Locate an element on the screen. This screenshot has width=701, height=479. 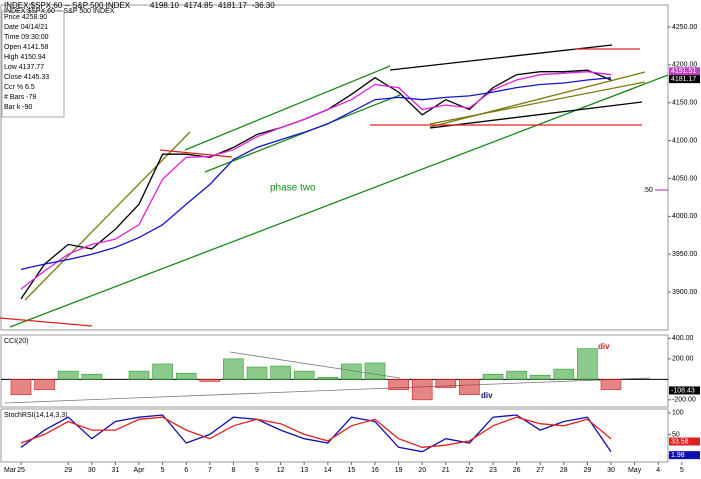
x-tick-label: 9 is located at coordinates (257, 470).